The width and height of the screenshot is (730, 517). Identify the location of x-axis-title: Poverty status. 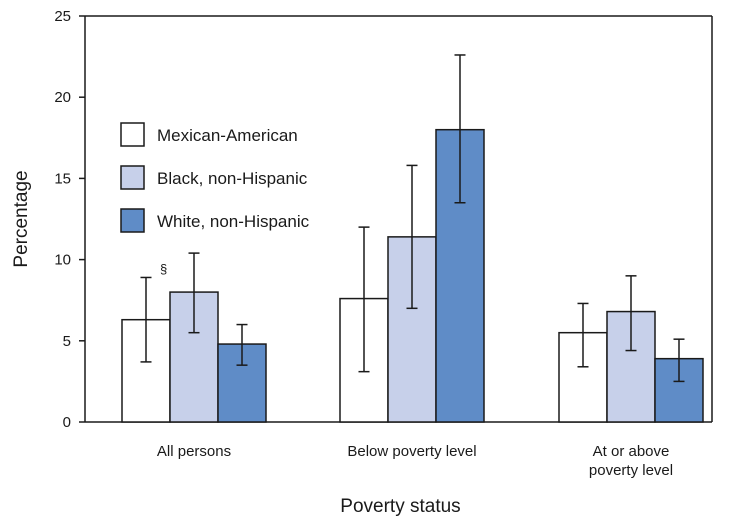
(400, 506).